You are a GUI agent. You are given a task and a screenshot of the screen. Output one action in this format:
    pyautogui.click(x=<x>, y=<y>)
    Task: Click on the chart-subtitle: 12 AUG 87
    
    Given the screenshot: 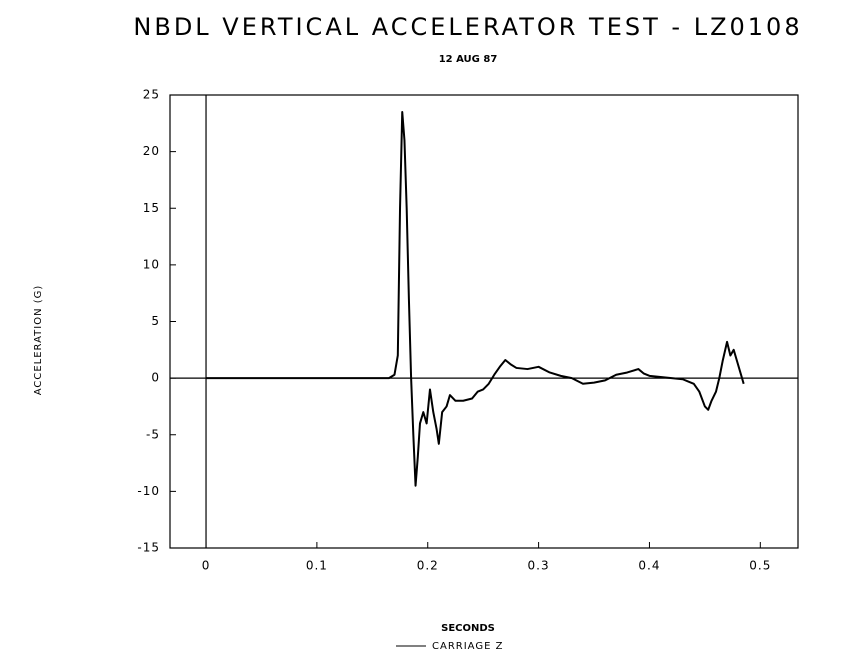 What is the action you would take?
    pyautogui.click(x=468, y=59)
    